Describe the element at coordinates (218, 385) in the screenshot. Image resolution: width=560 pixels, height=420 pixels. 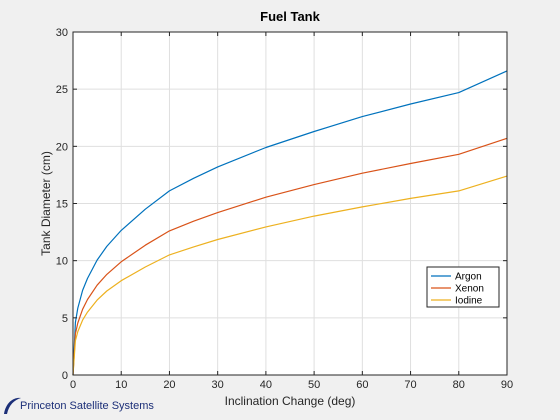
I see `x-tick-label: 30` at that location.